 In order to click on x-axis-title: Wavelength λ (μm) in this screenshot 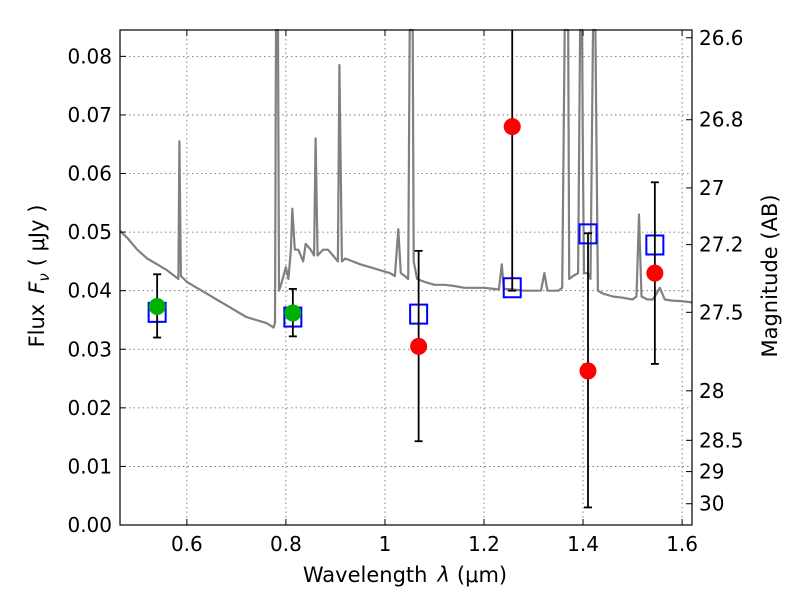, I will do `click(405, 575)`.